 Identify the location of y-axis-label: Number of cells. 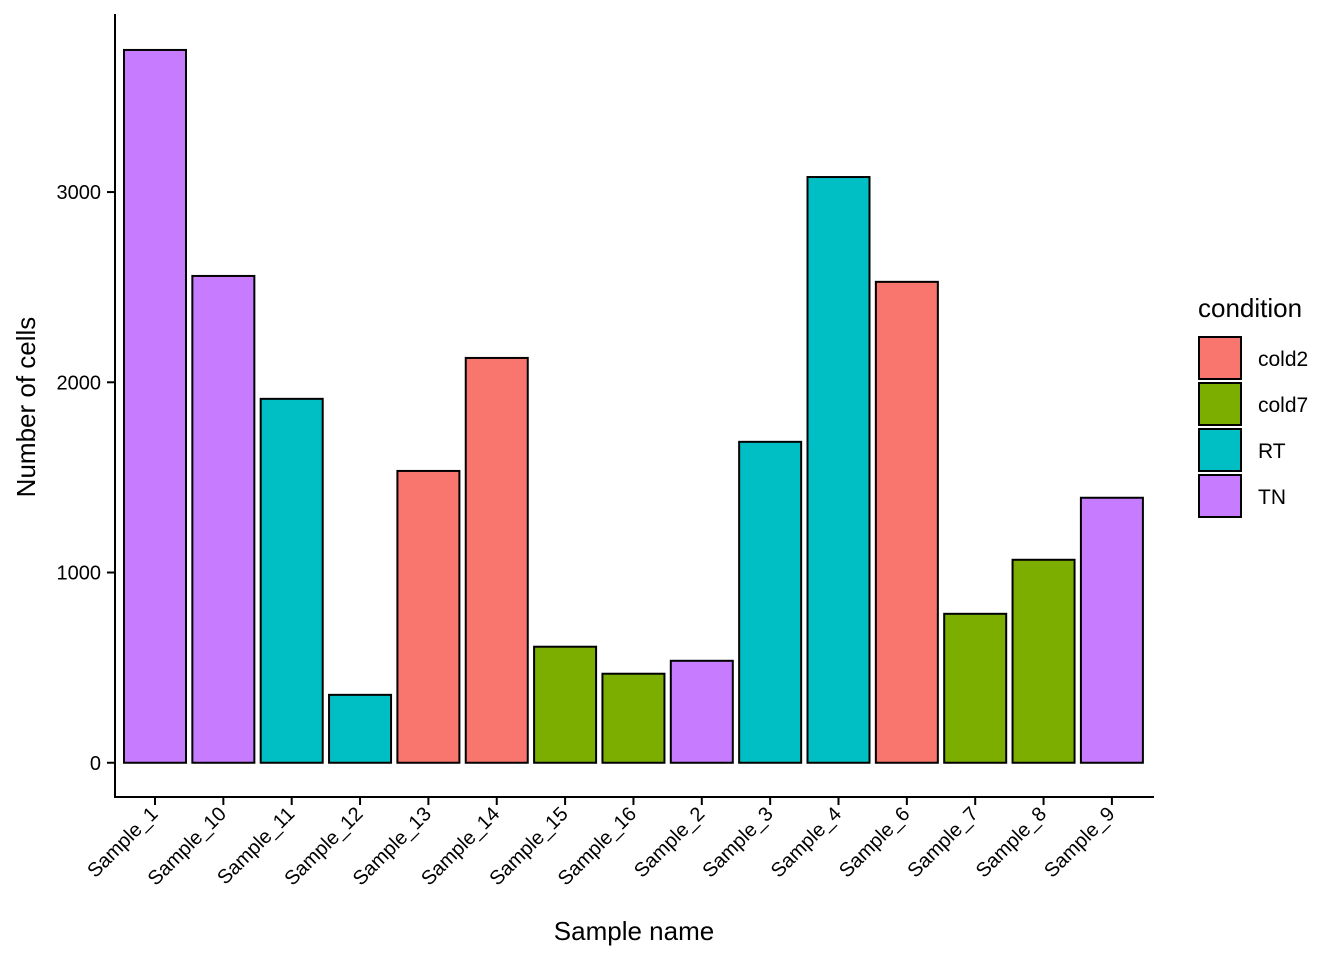
(26, 407).